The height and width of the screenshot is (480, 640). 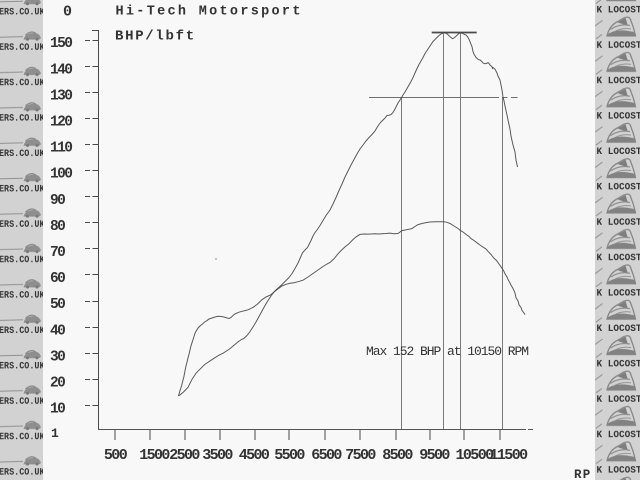 What do you see at coordinates (57, 201) in the screenshot?
I see `svg-text: 90` at bounding box center [57, 201].